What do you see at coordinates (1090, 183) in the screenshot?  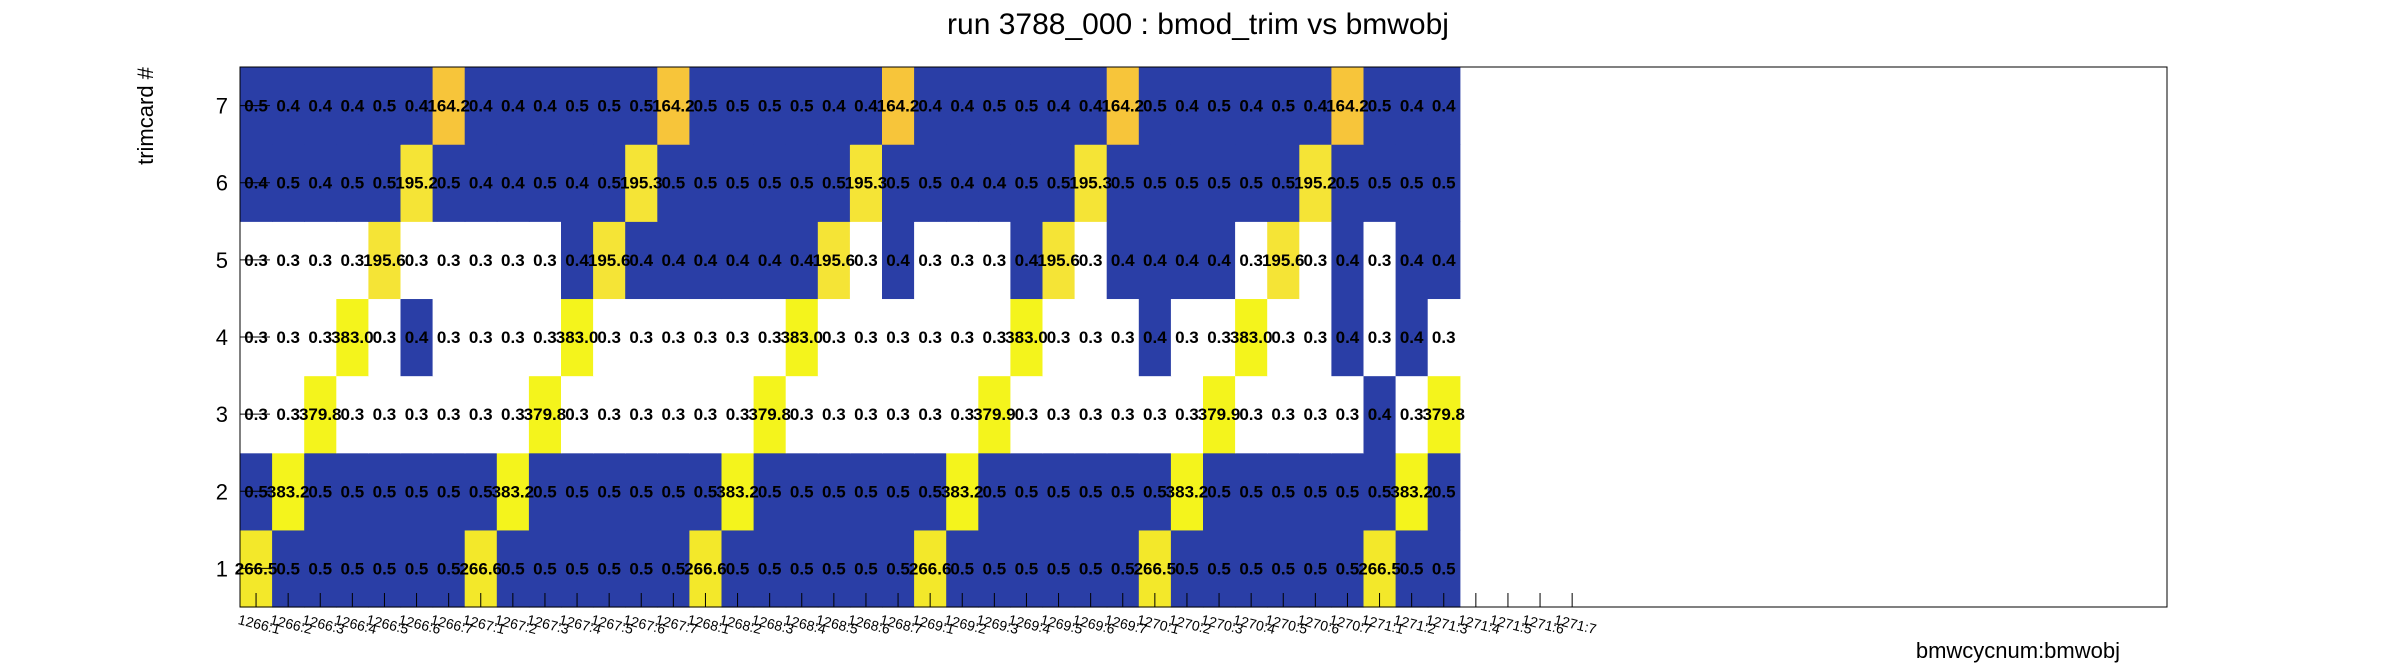 I see `cell-value-label: 195.3` at bounding box center [1090, 183].